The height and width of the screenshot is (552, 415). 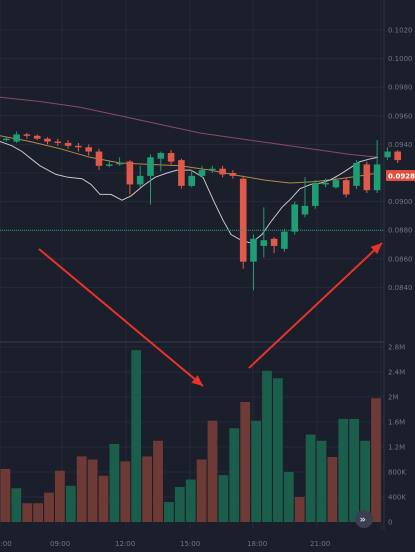 I want to click on price-tick-label: 0.0840, so click(x=400, y=288).